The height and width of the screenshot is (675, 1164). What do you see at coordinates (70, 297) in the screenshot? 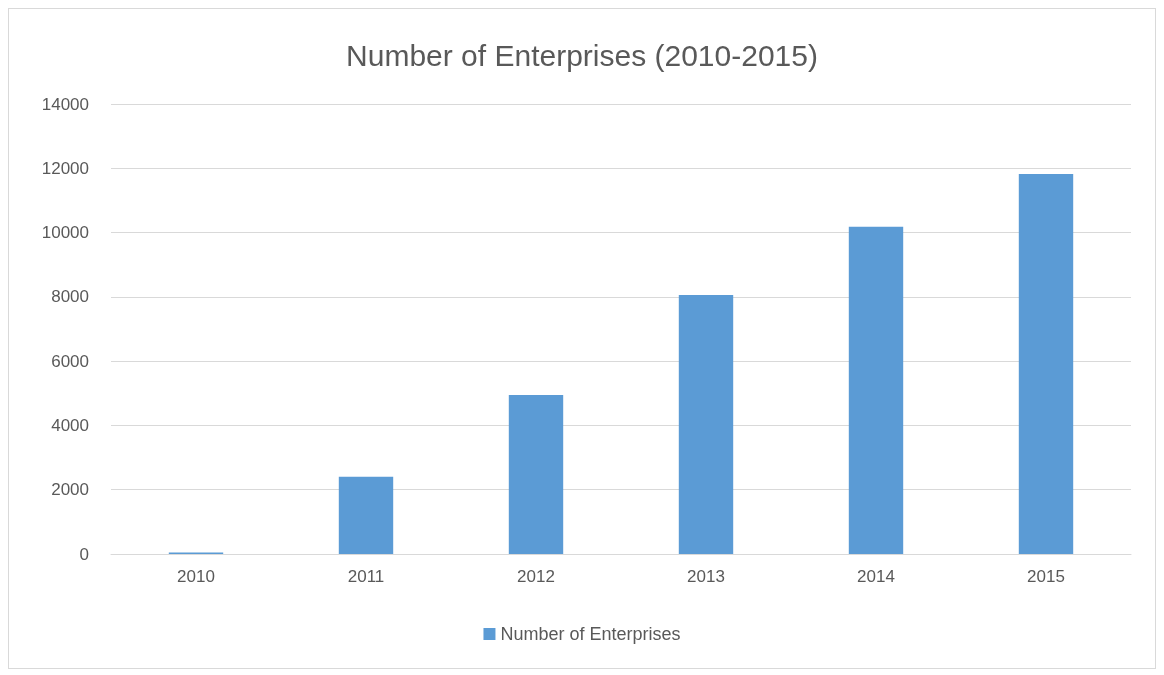
I see `y-tick-label: 8000` at bounding box center [70, 297].